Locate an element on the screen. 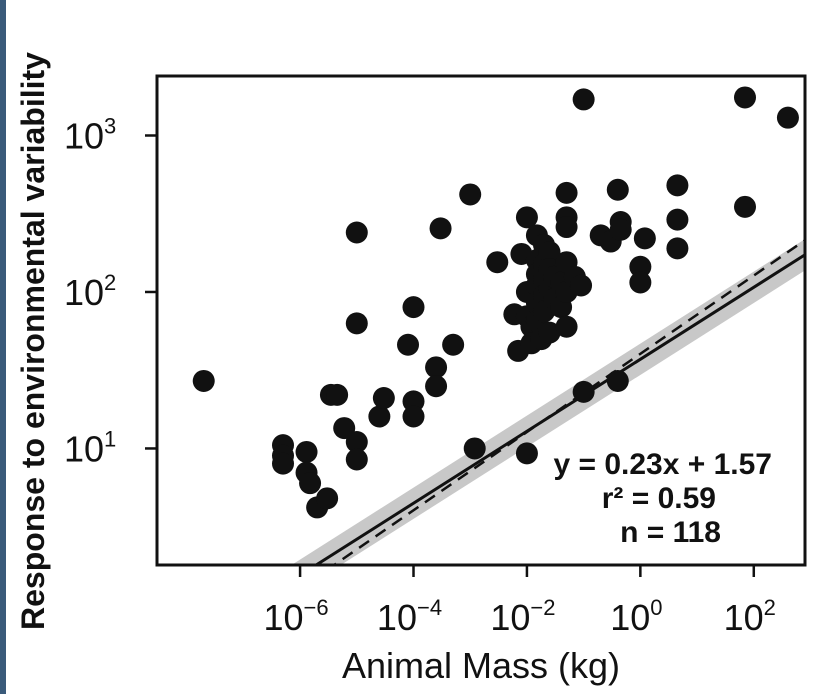 The image size is (836, 694). x-tick-label: 10² is located at coordinates (750, 616).